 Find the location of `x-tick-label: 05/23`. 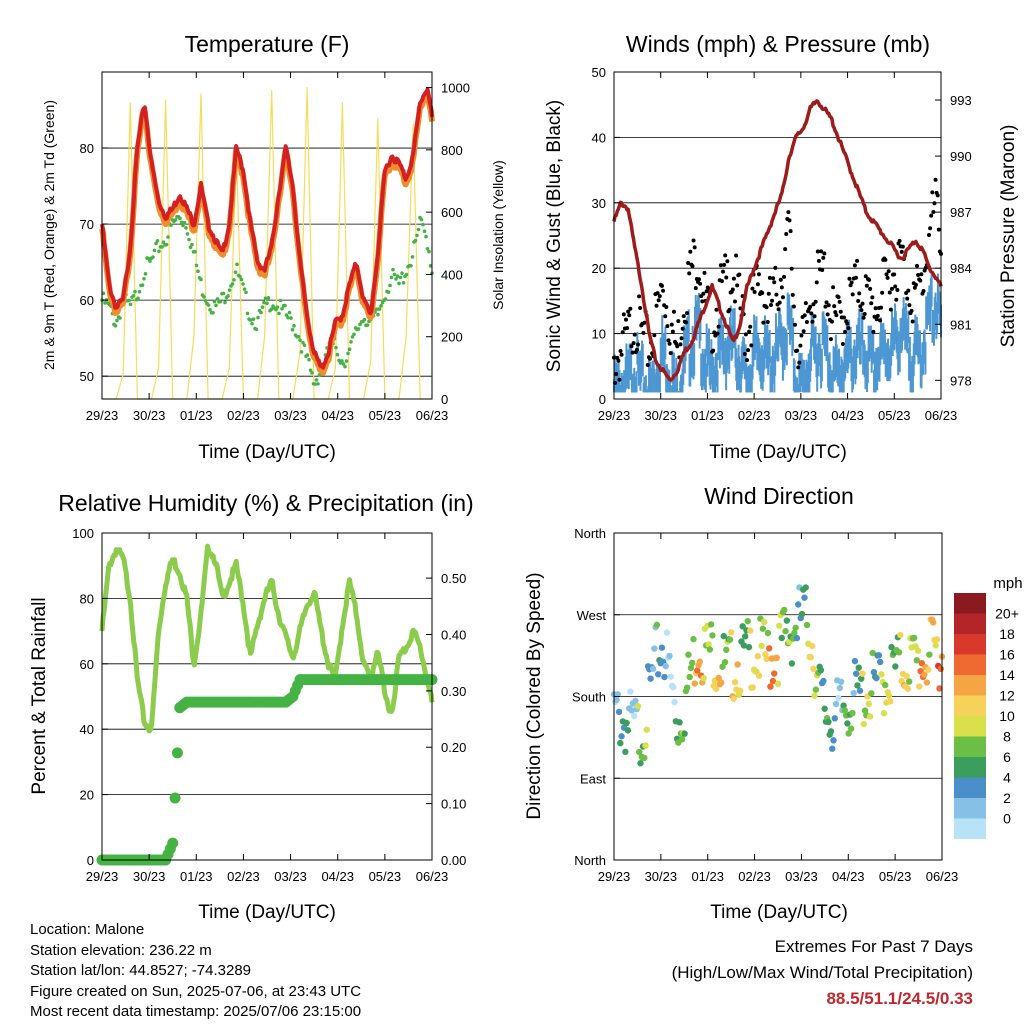

x-tick-label: 05/23 is located at coordinates (895, 876).